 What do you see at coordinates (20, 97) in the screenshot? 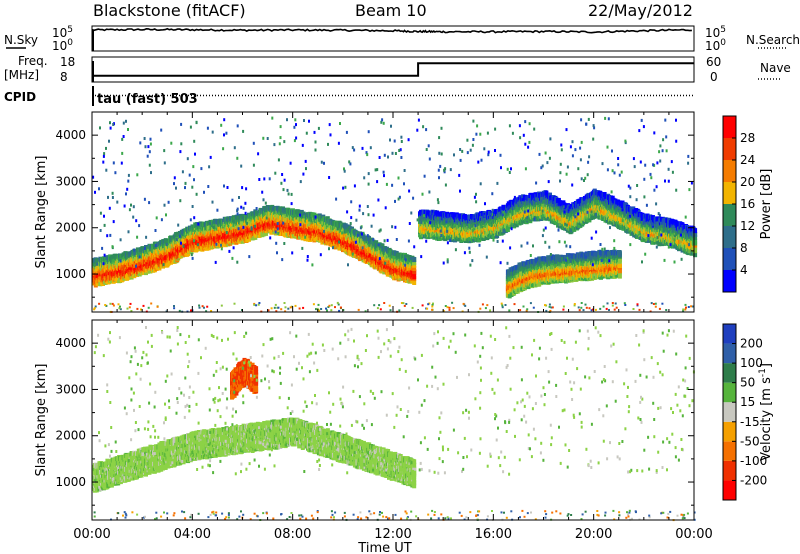
I see `cpid-label: CPID` at bounding box center [20, 97].